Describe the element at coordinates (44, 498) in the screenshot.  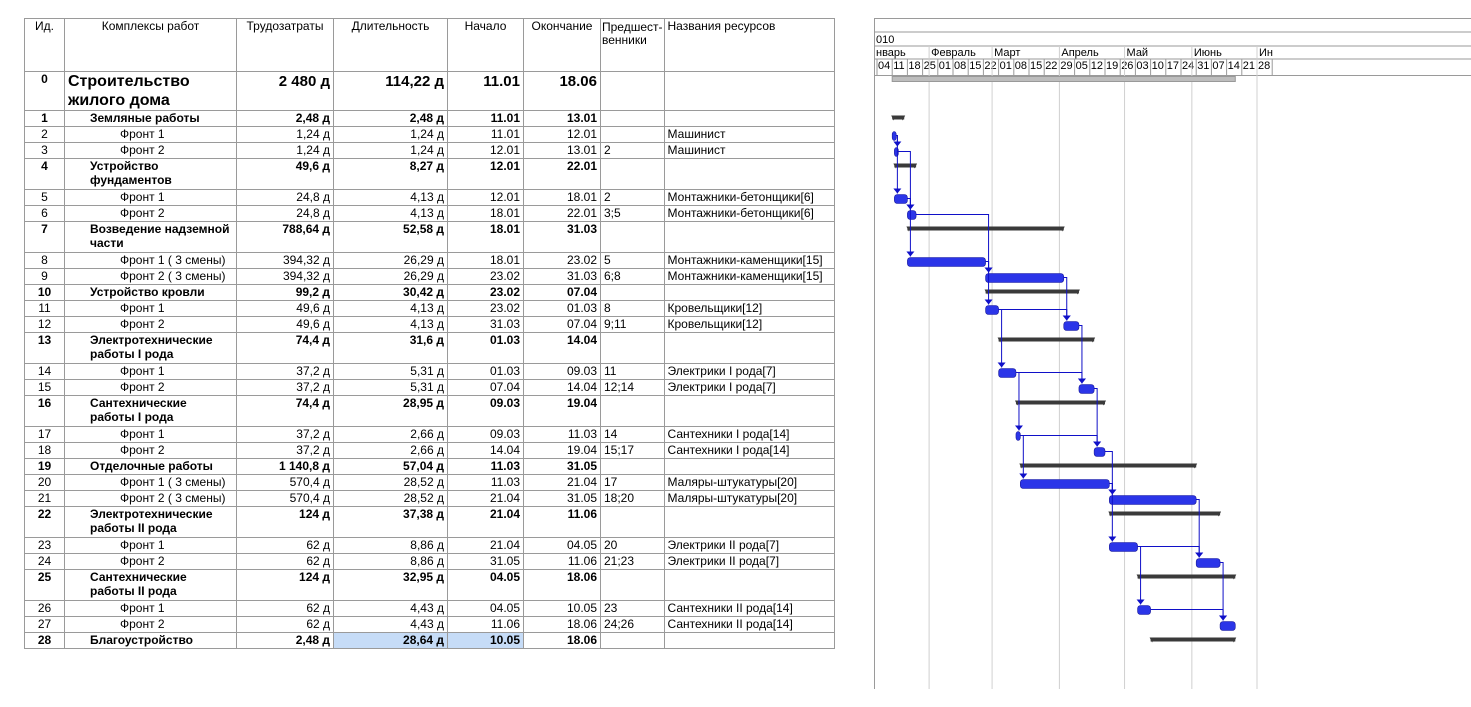
I see `task-id: 21` at that location.